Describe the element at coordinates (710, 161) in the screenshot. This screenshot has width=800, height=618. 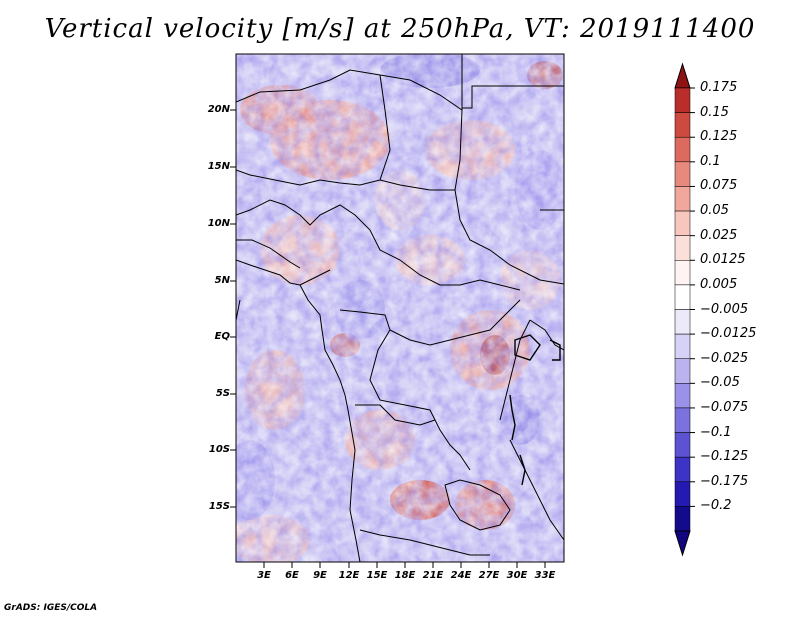
I see `colorbar-label: 0.1` at that location.